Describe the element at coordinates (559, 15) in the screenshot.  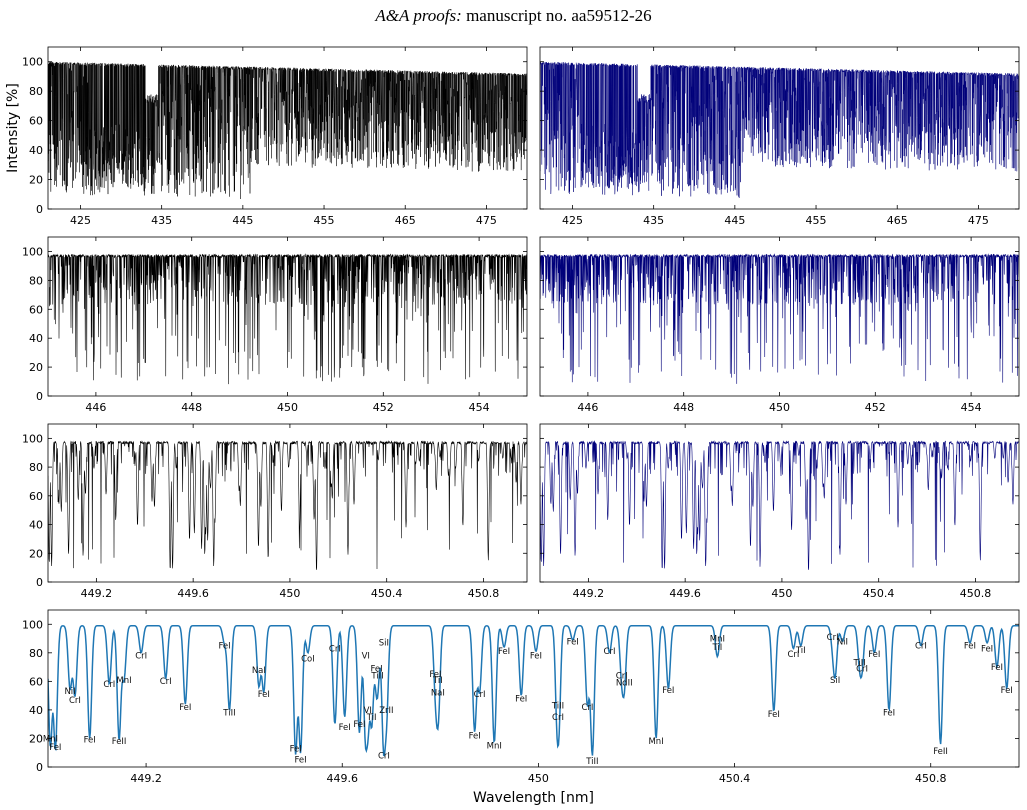
I see `manuscript-number: manuscript no. aa59512-26` at that location.